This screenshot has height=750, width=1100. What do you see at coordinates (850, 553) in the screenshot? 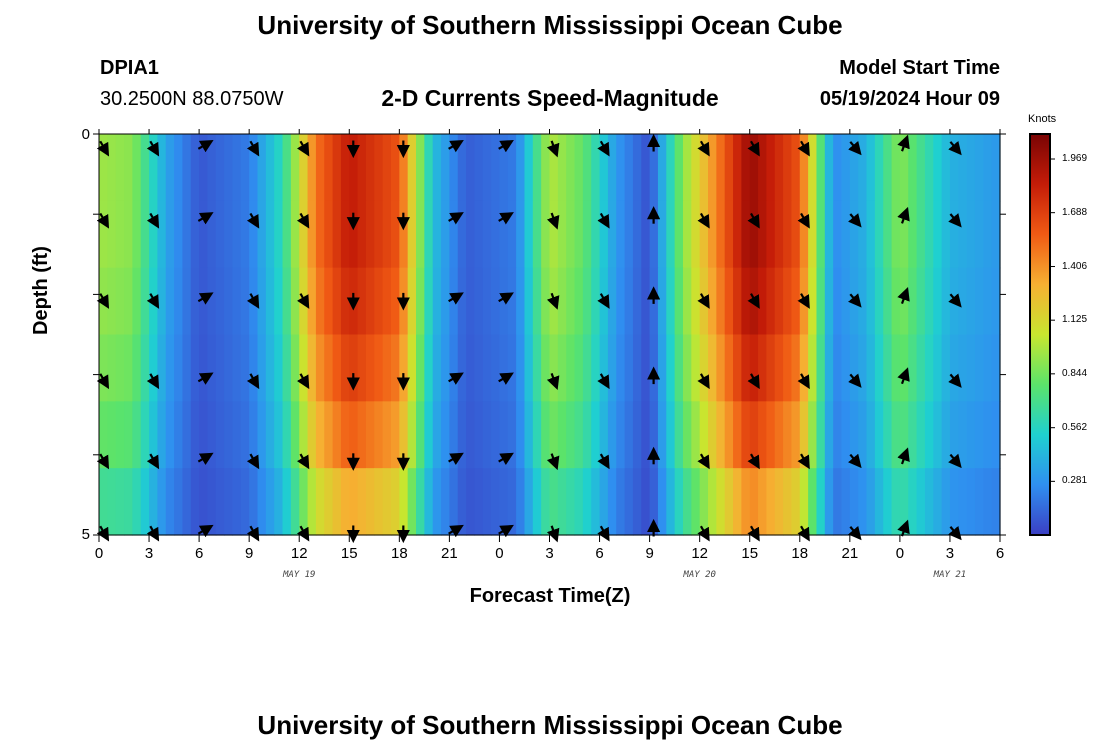
I see `x-tick-label: 21` at bounding box center [850, 553].